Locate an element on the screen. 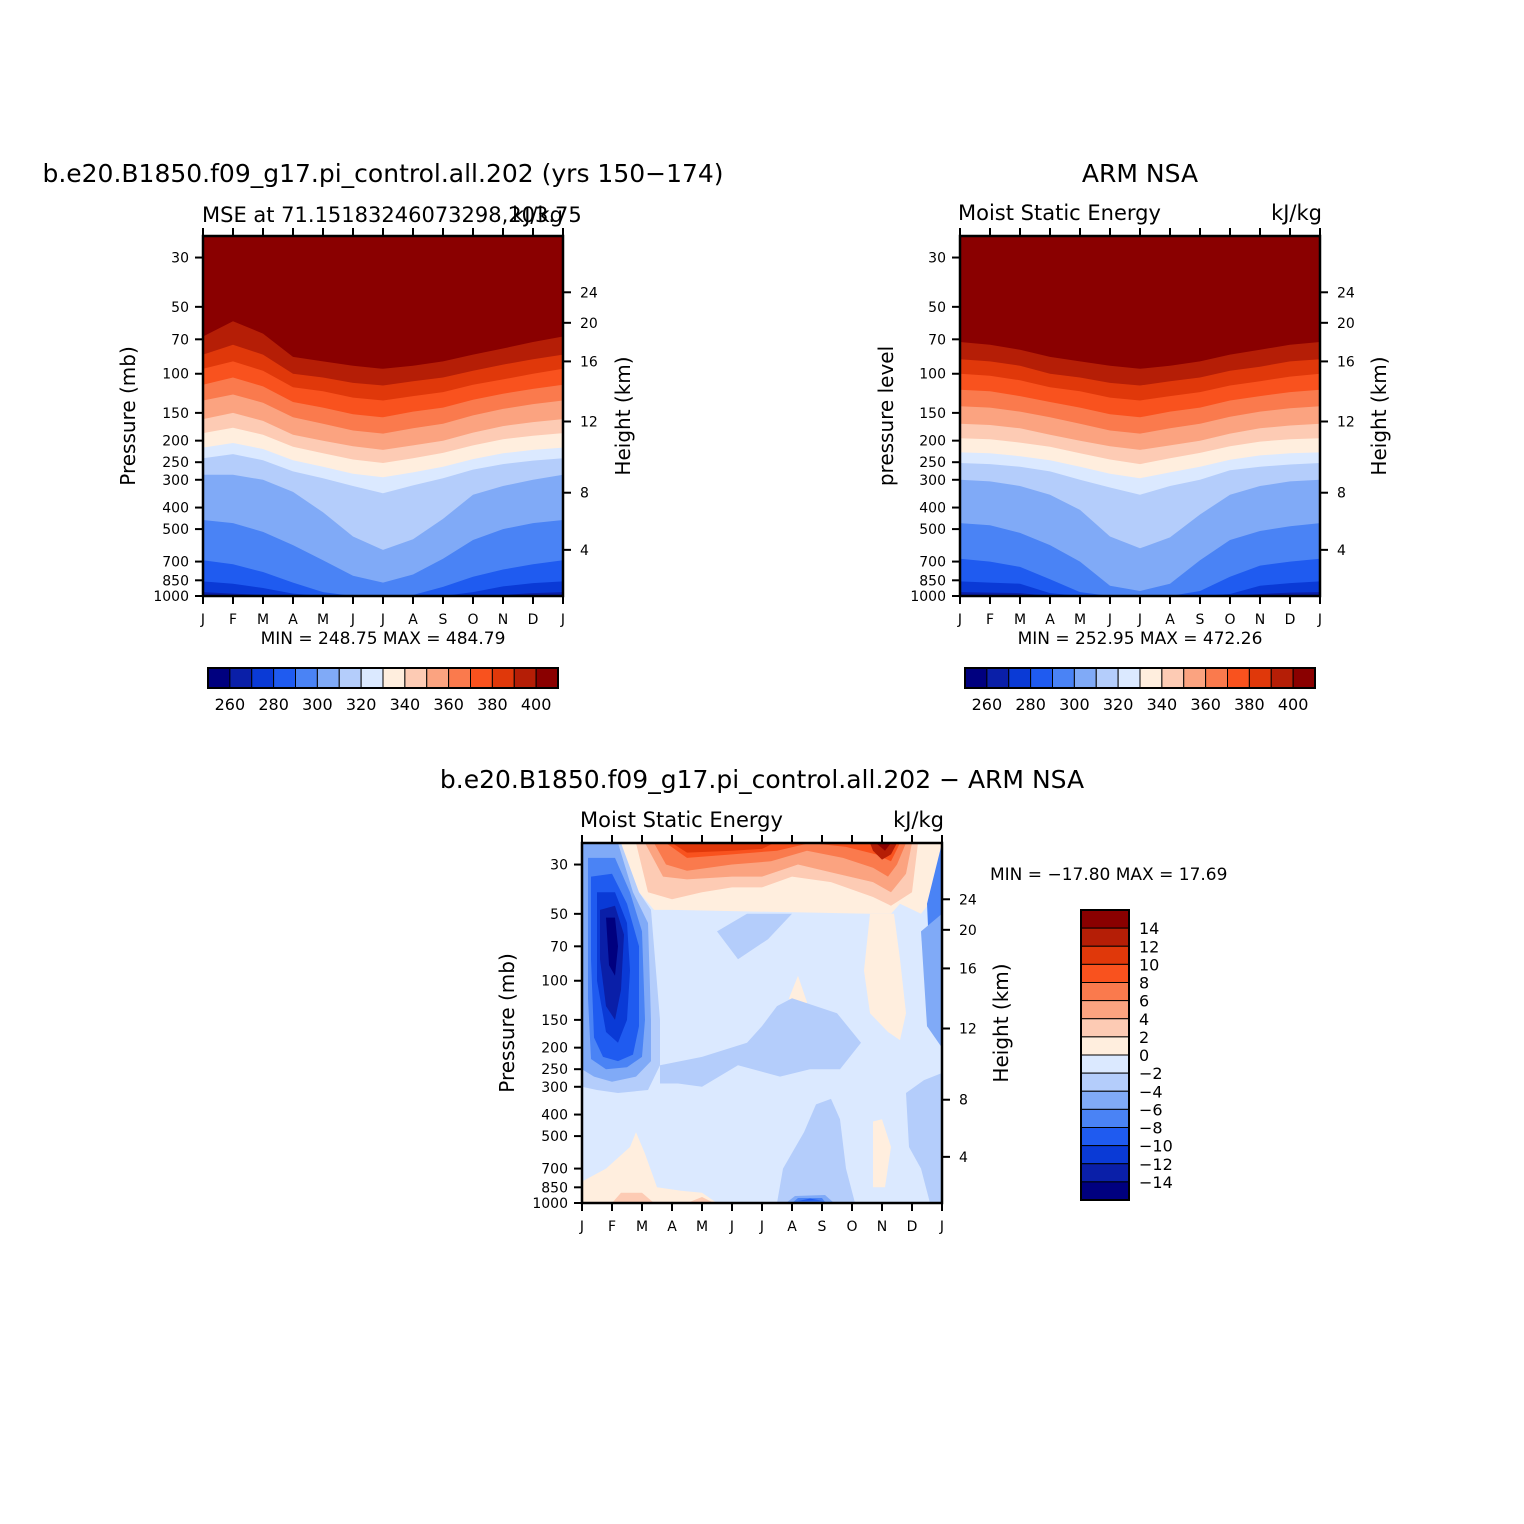 The height and width of the screenshot is (1524, 1524). panel-model-pressure-tick: 200 is located at coordinates (175, 442).